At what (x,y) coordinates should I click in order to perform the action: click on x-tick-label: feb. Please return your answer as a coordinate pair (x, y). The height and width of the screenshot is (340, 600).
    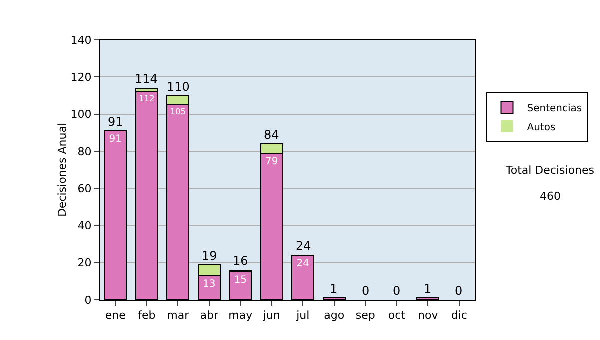
    Looking at the image, I should click on (147, 315).